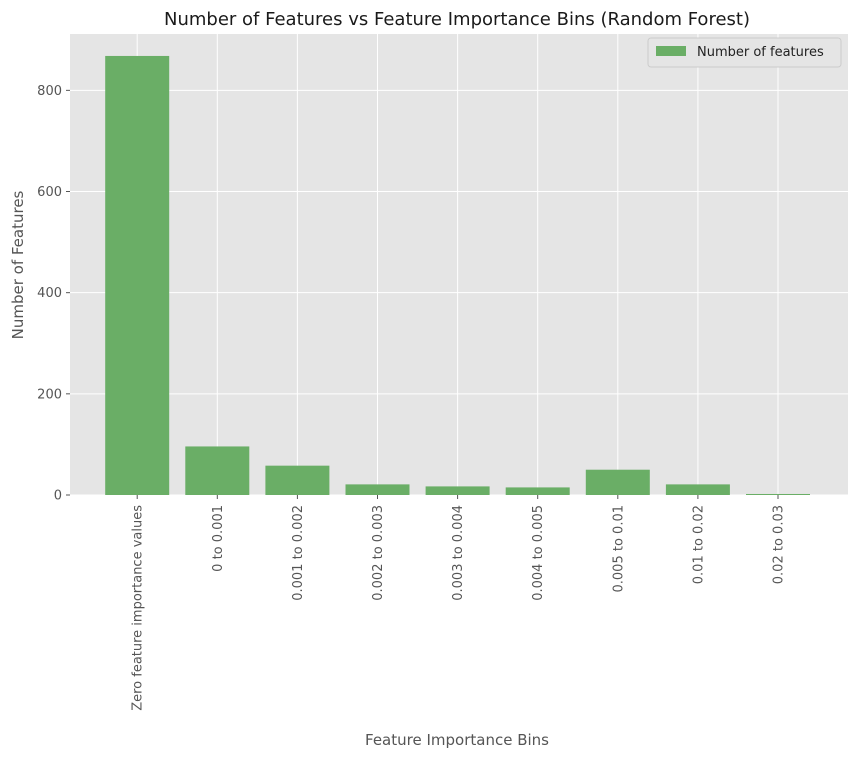  Describe the element at coordinates (58, 496) in the screenshot. I see `y-tick-label: 0` at that location.